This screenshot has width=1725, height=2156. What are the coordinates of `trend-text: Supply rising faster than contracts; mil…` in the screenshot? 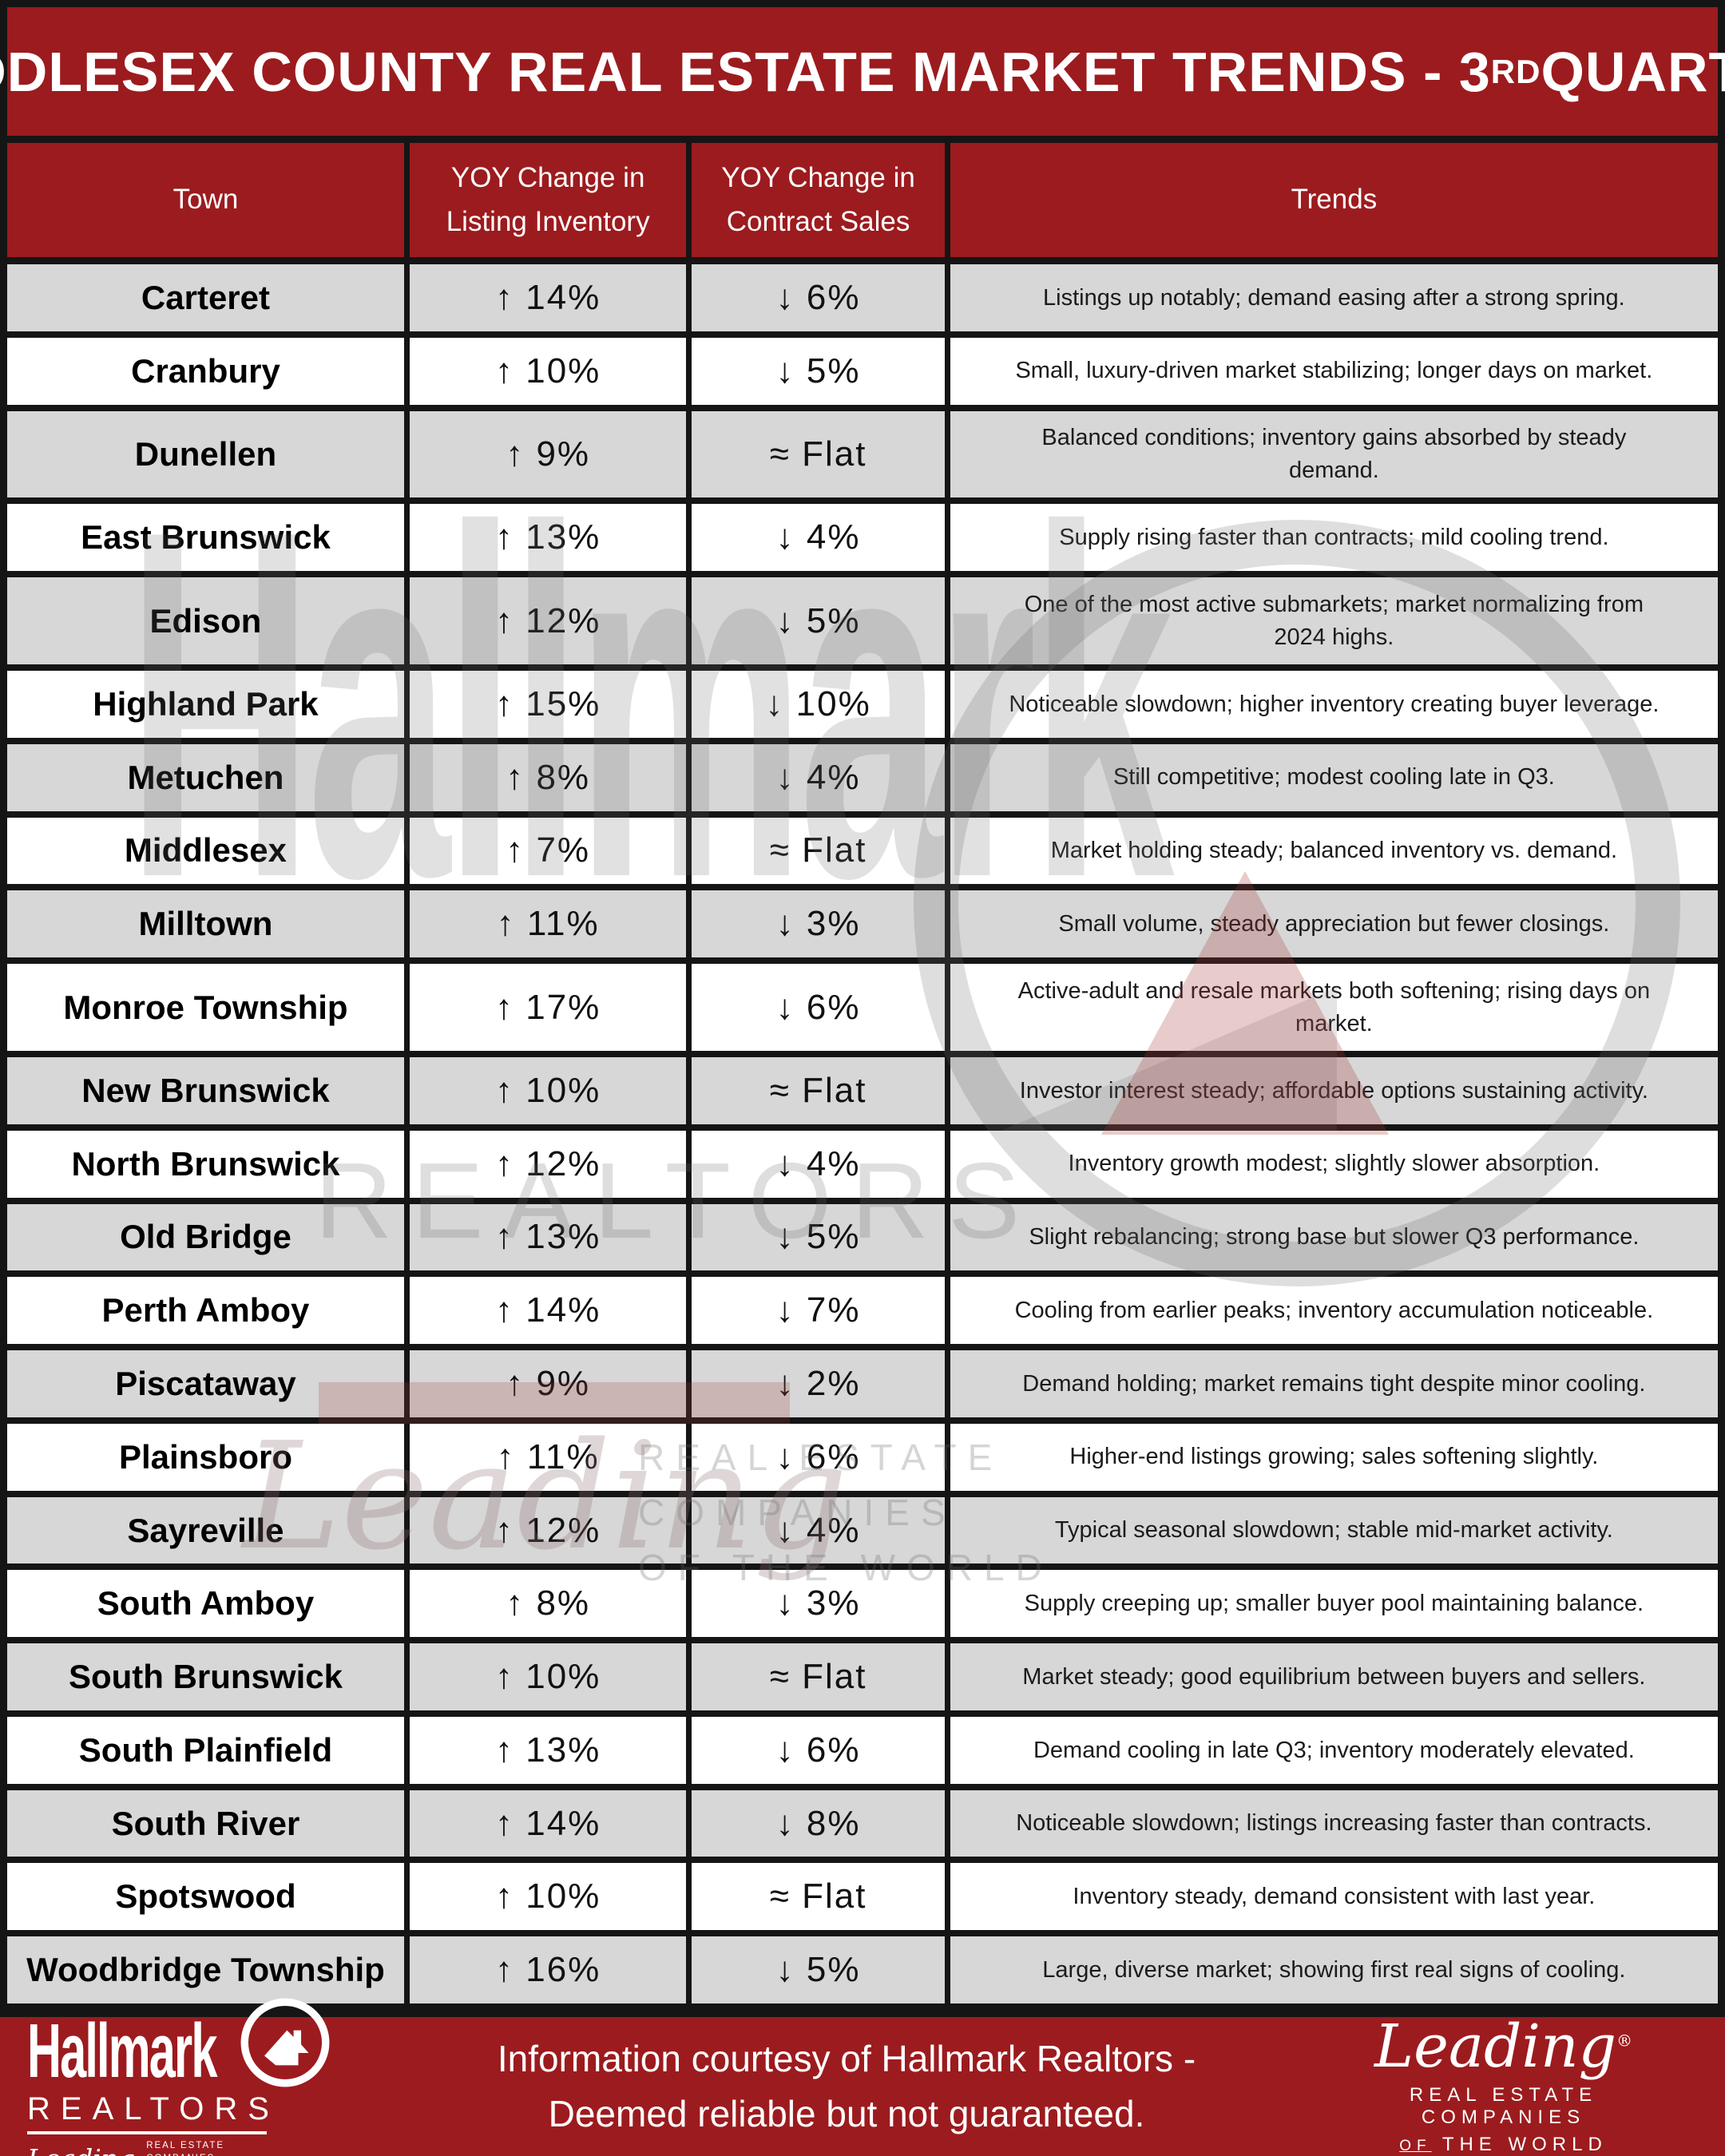 It's located at (1334, 537).